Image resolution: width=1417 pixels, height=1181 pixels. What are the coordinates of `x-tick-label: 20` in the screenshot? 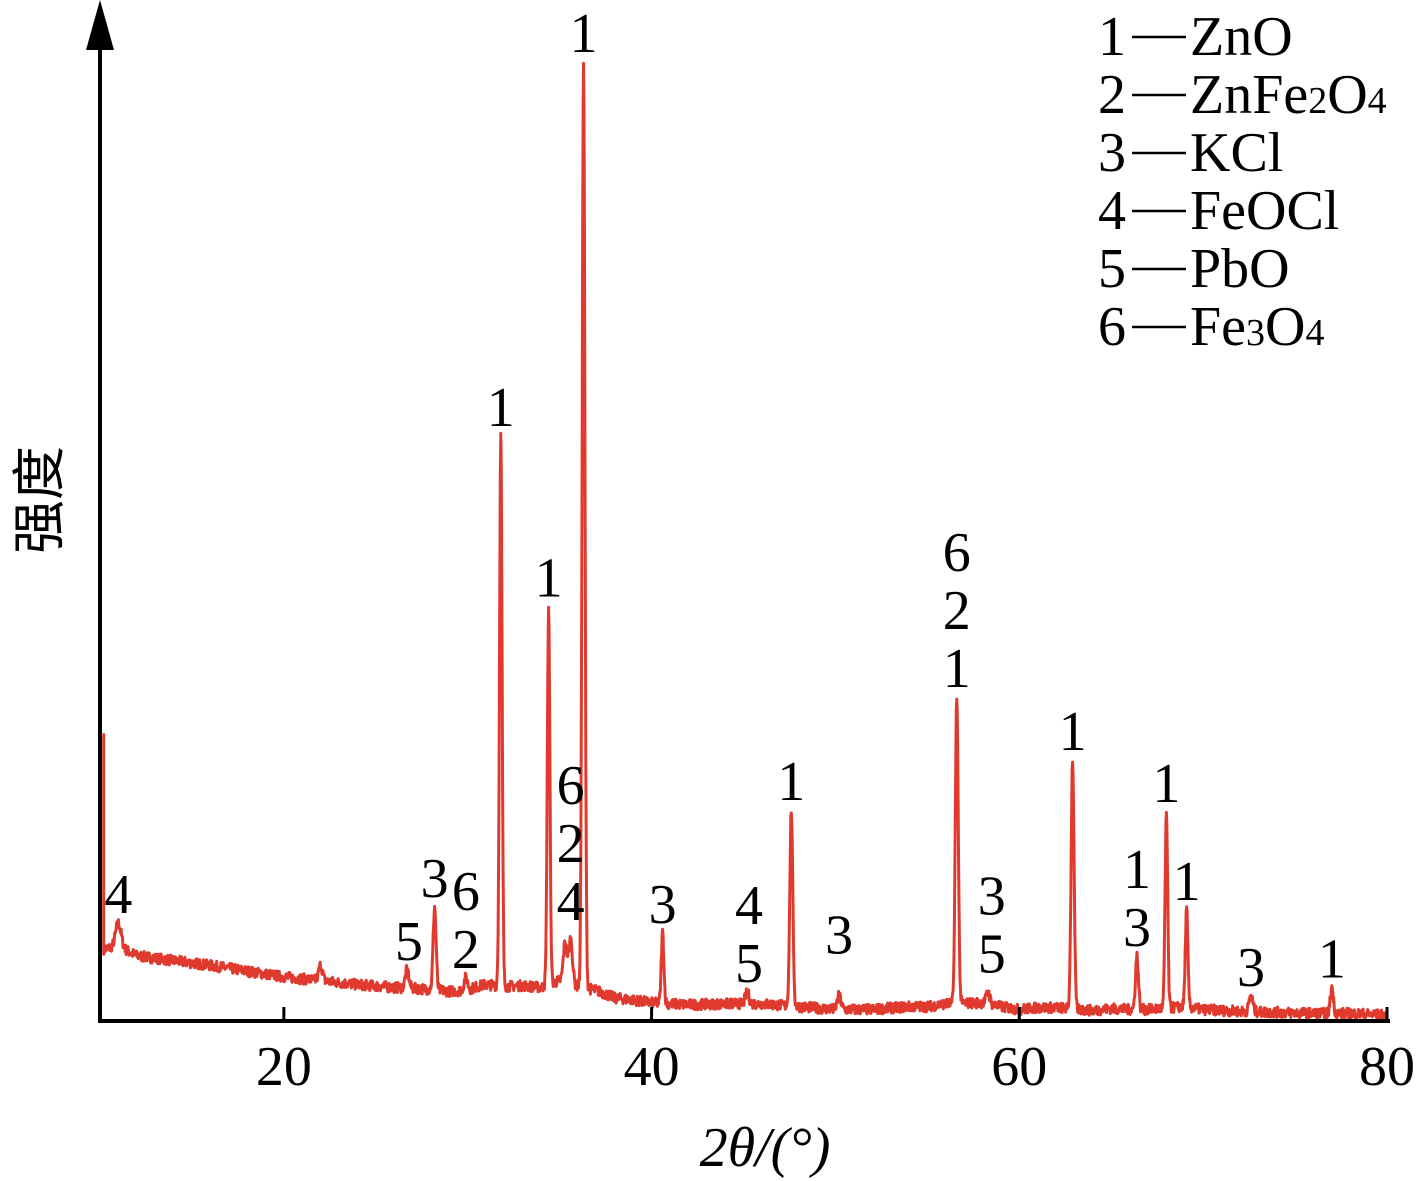 It's located at (284, 1067).